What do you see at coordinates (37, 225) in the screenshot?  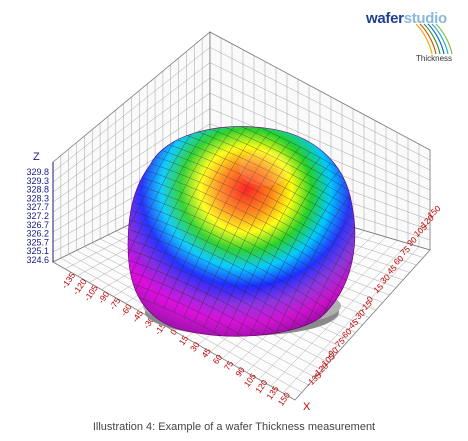 I see `z-tick-label: 326.7` at bounding box center [37, 225].